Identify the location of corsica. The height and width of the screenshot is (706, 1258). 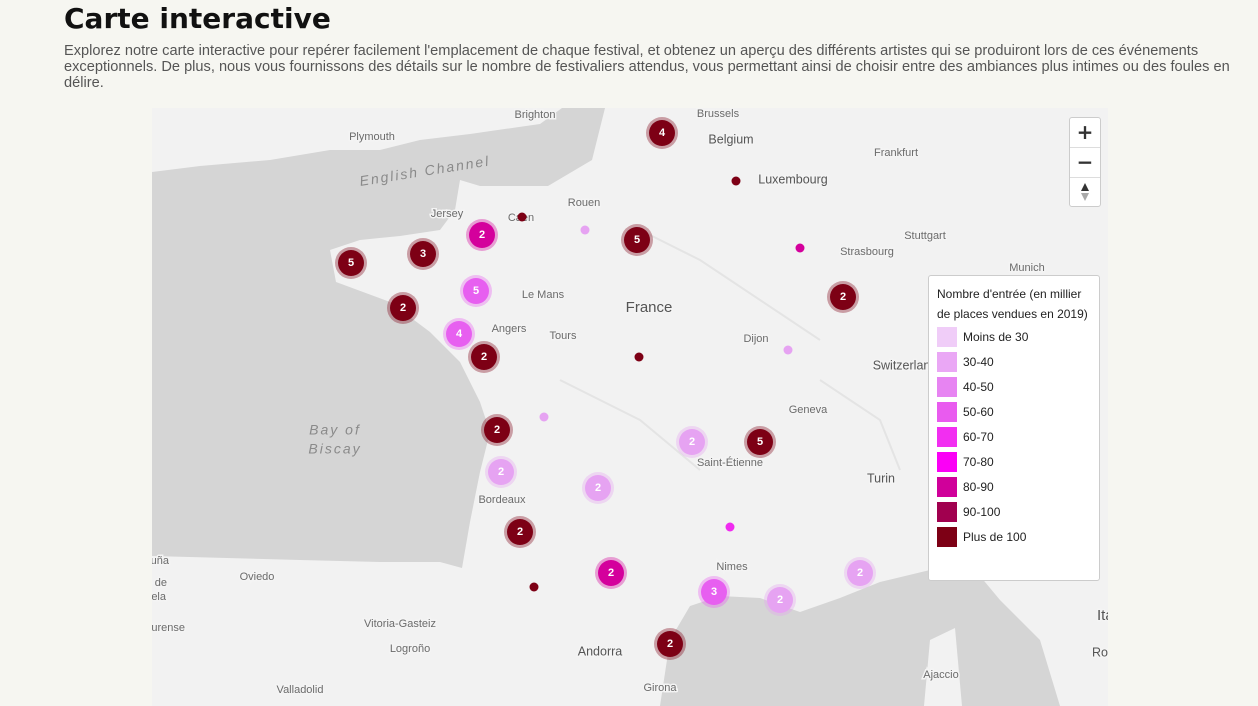
(943, 667).